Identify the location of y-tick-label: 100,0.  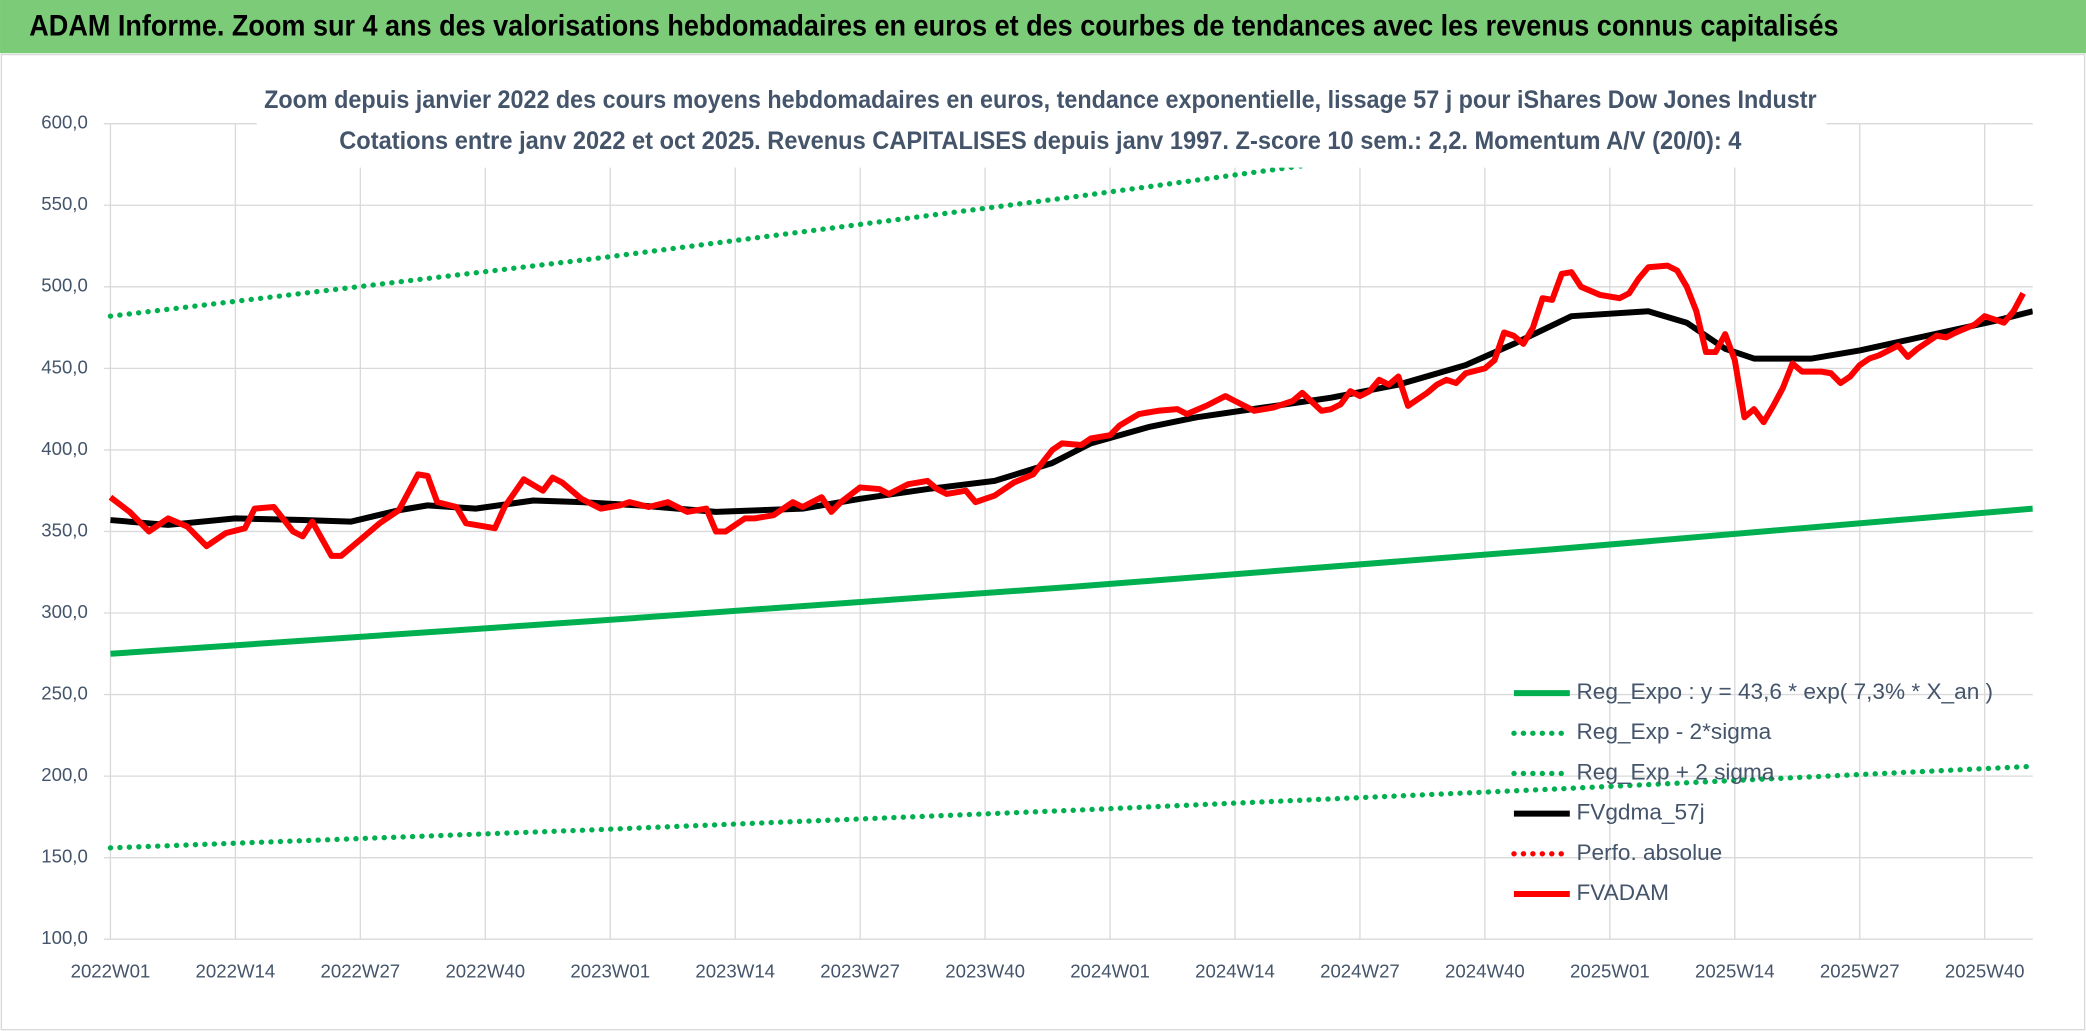
(64, 937).